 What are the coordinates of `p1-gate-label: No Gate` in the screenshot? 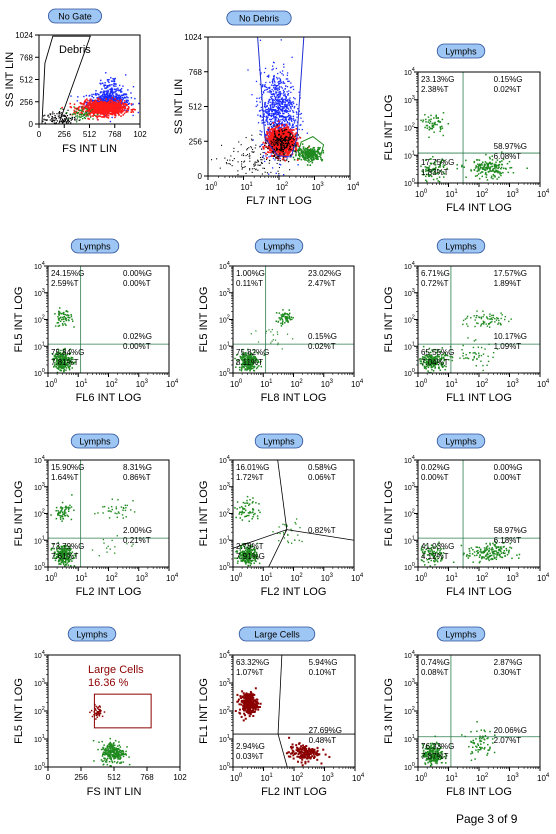 It's located at (75, 17).